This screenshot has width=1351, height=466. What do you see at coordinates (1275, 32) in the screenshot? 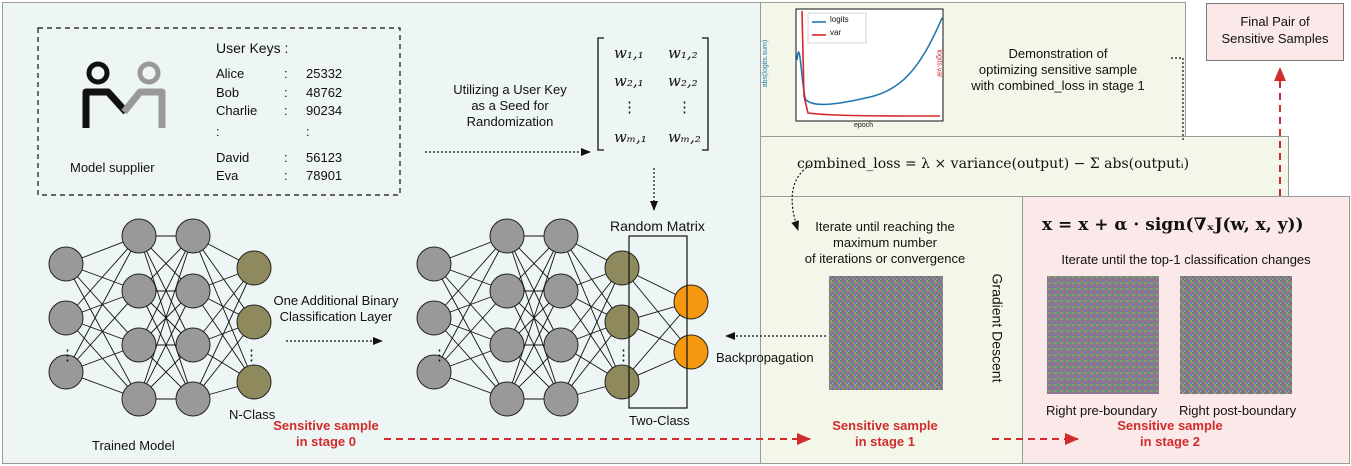
I see `final-pair-box` at bounding box center [1275, 32].